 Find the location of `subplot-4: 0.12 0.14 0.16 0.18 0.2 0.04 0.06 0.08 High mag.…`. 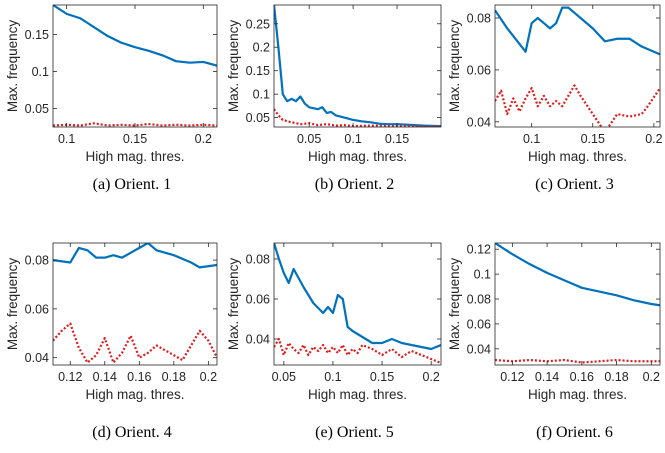

subplot-4: 0.12 0.14 0.16 0.18 0.2 0.04 0.06 0.08 High mag.… is located at coordinates (111, 341).